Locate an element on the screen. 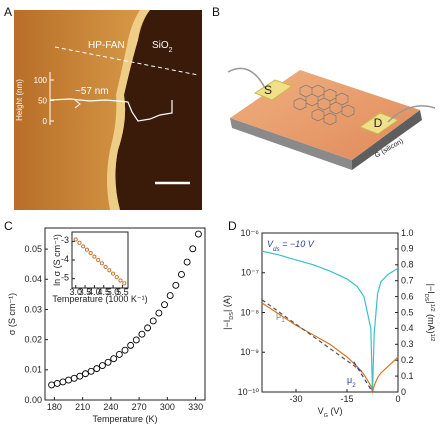  annotation: μ2 is located at coordinates (351, 382).